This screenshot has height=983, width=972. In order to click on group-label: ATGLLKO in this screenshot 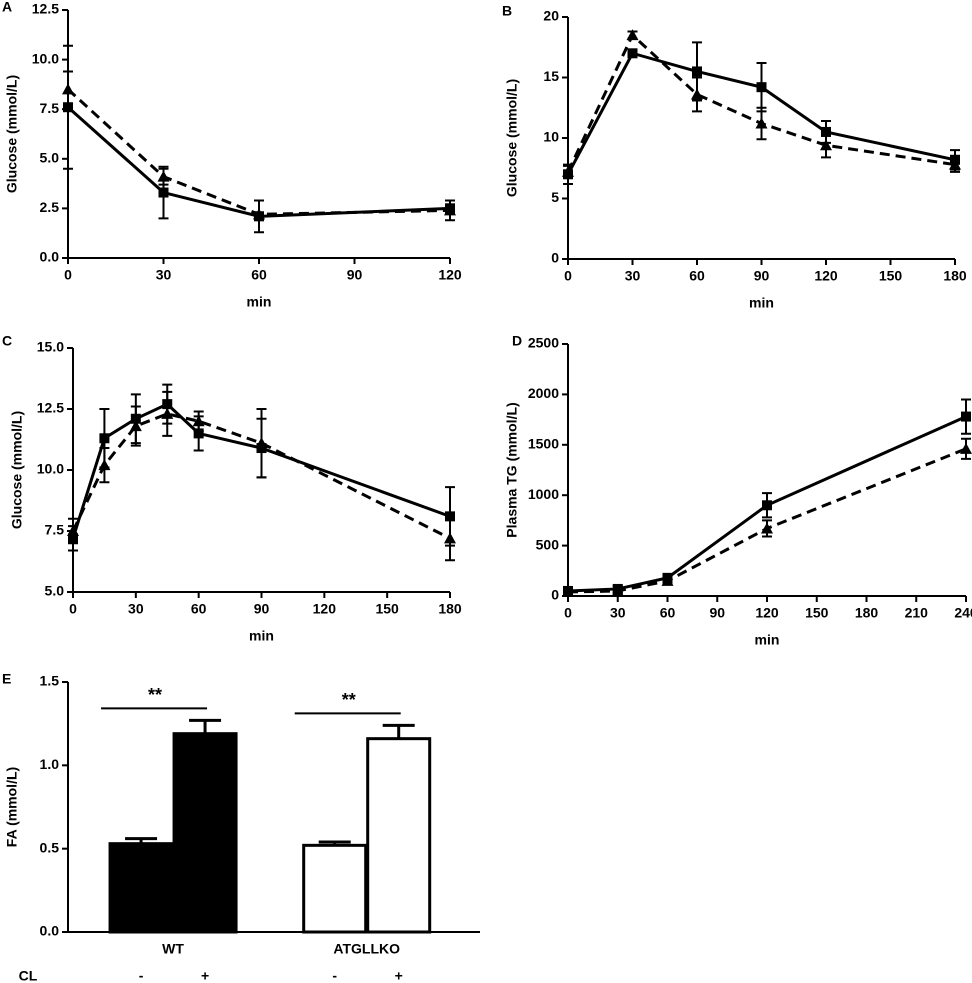, I will do `click(366, 949)`.